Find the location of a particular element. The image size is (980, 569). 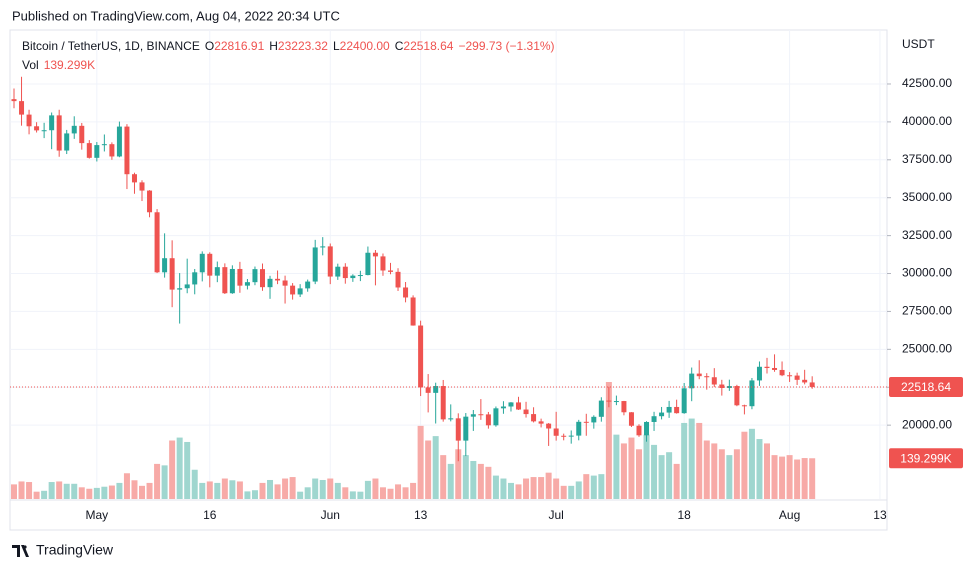

volume-legend: Vol 139.299K is located at coordinates (58, 65).